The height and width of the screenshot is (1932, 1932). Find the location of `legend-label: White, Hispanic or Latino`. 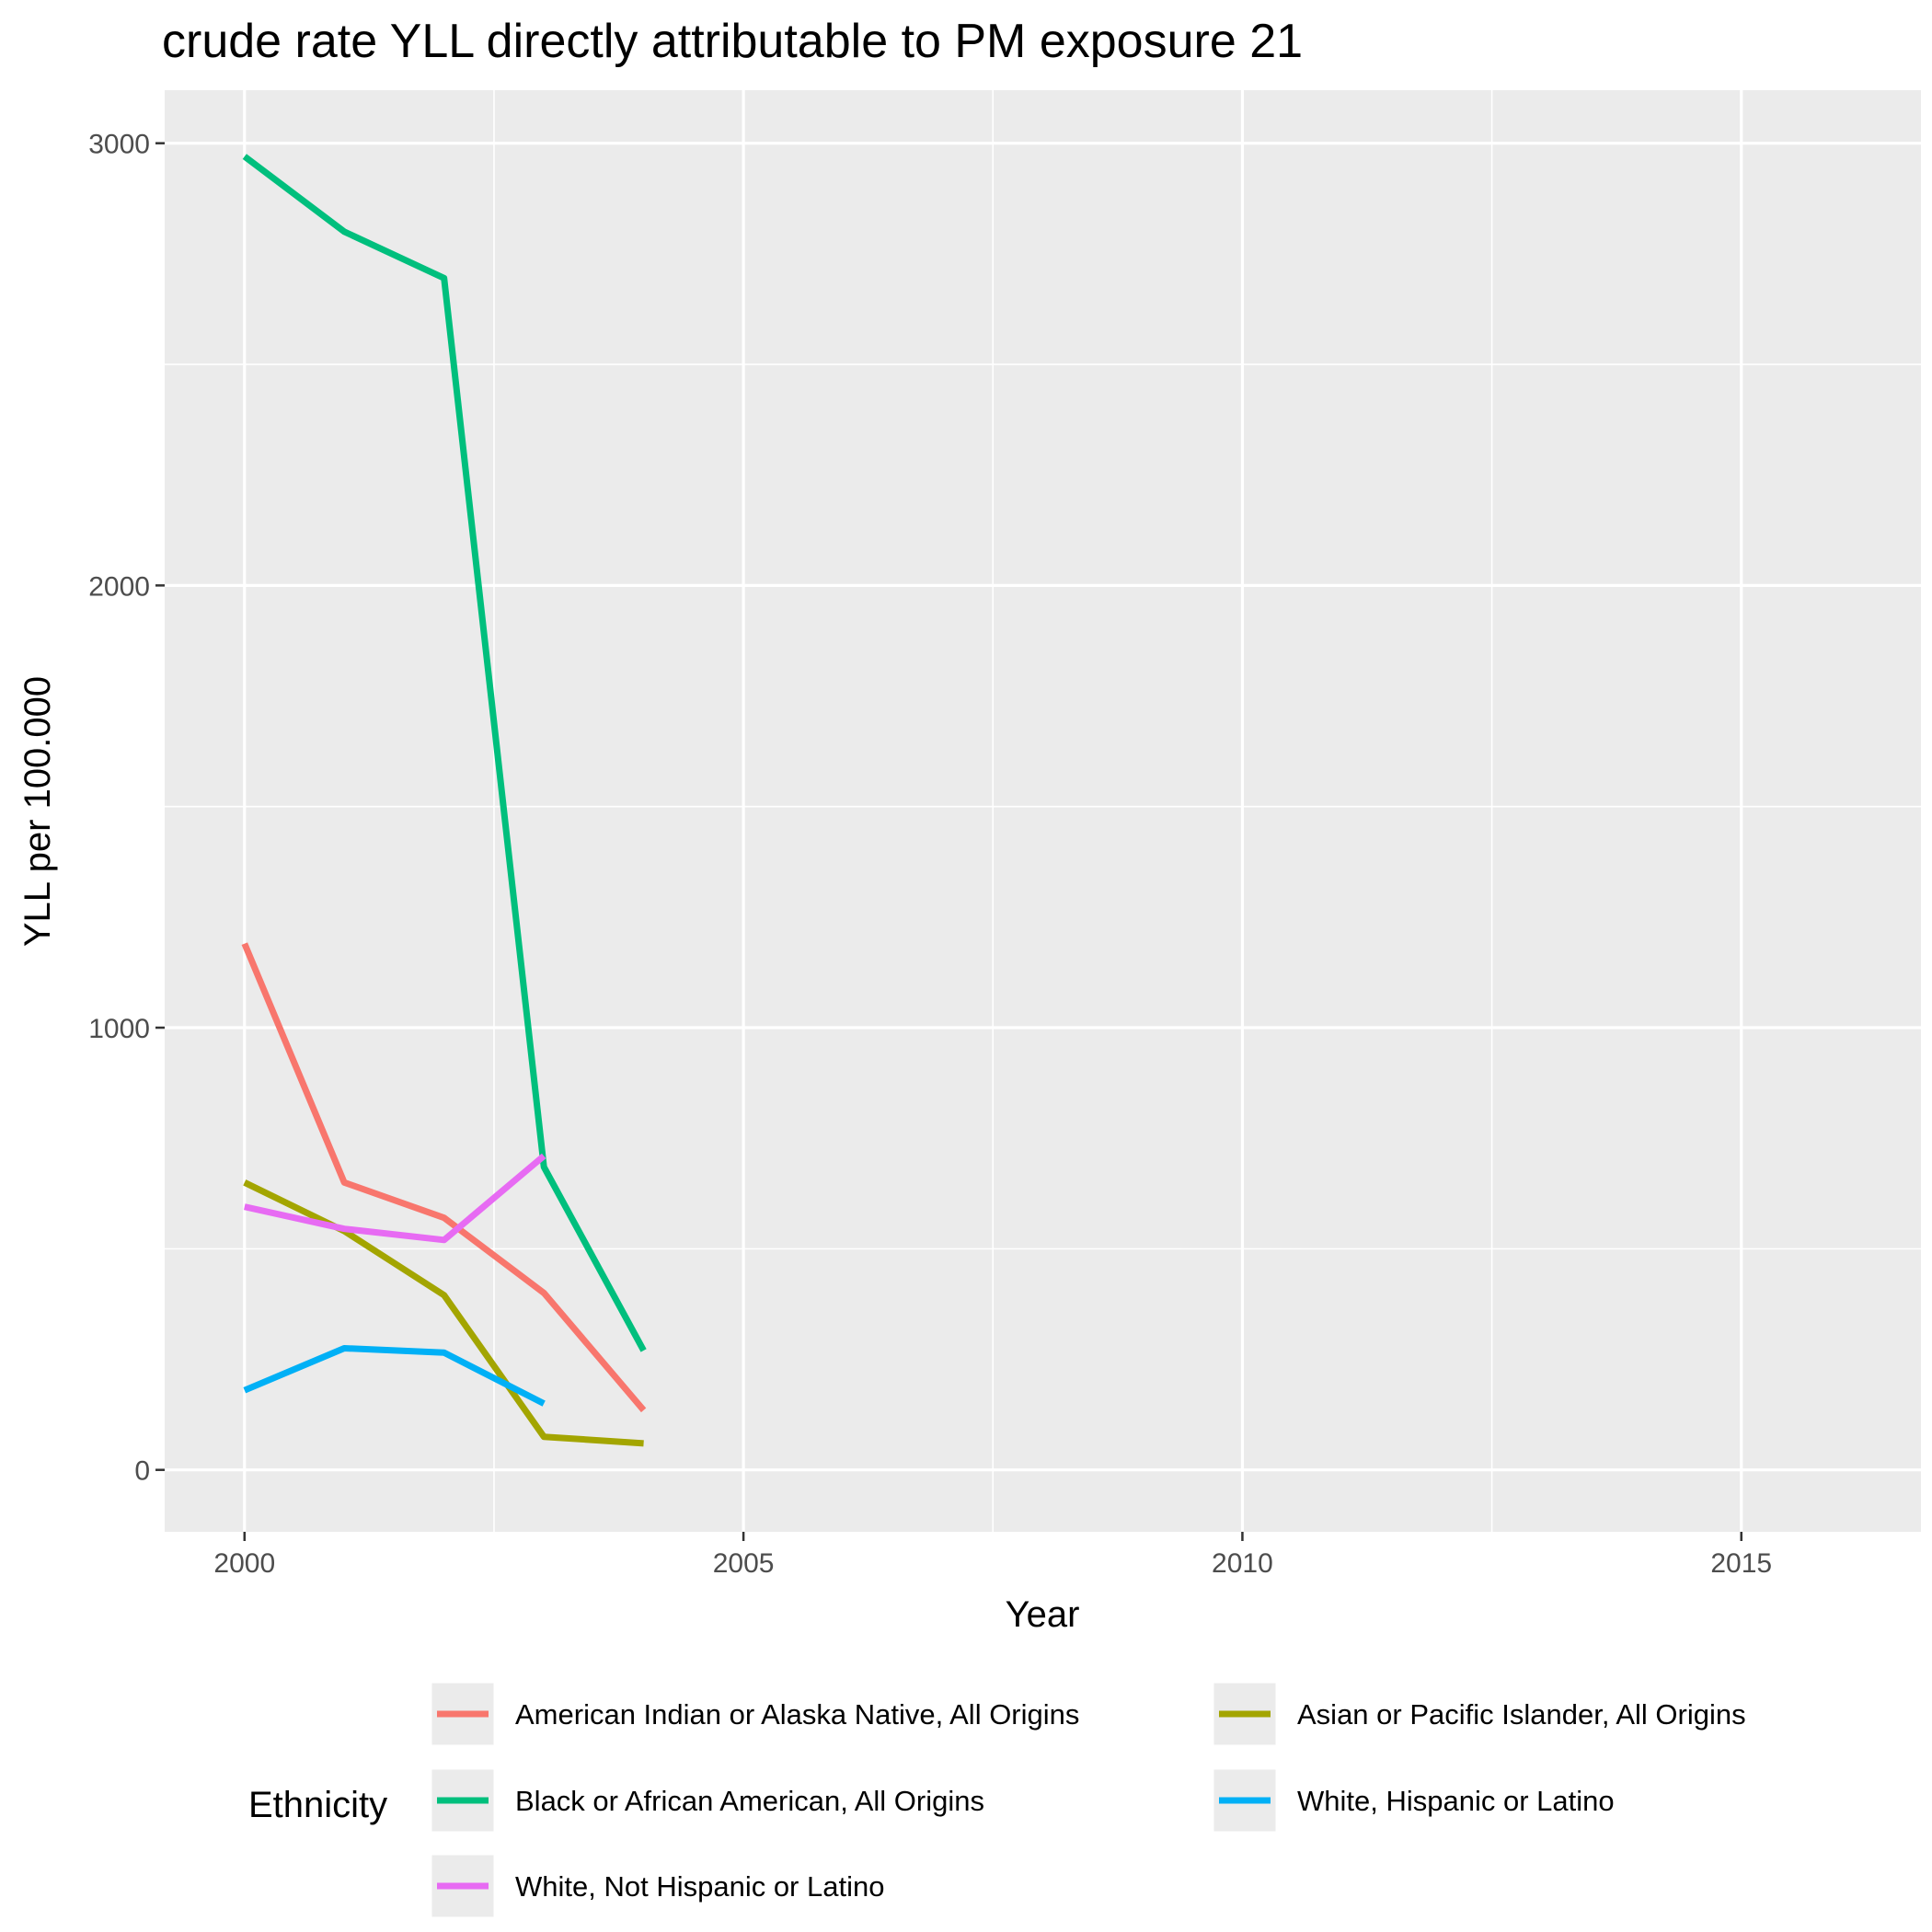

legend-label: White, Hispanic or Latino is located at coordinates (1456, 1801).